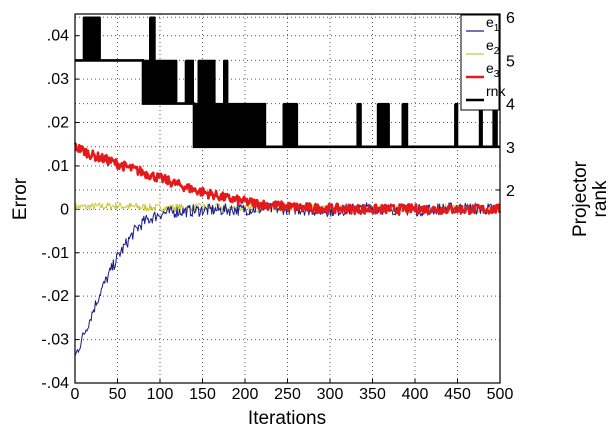 This screenshot has height=430, width=615. What do you see at coordinates (64, 209) in the screenshot?
I see `y-tick-label: 0` at bounding box center [64, 209].